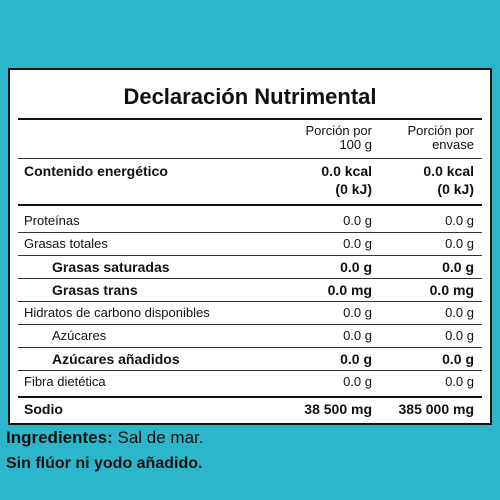  I want to click on row-label: Grasas saturadas, so click(111, 267).